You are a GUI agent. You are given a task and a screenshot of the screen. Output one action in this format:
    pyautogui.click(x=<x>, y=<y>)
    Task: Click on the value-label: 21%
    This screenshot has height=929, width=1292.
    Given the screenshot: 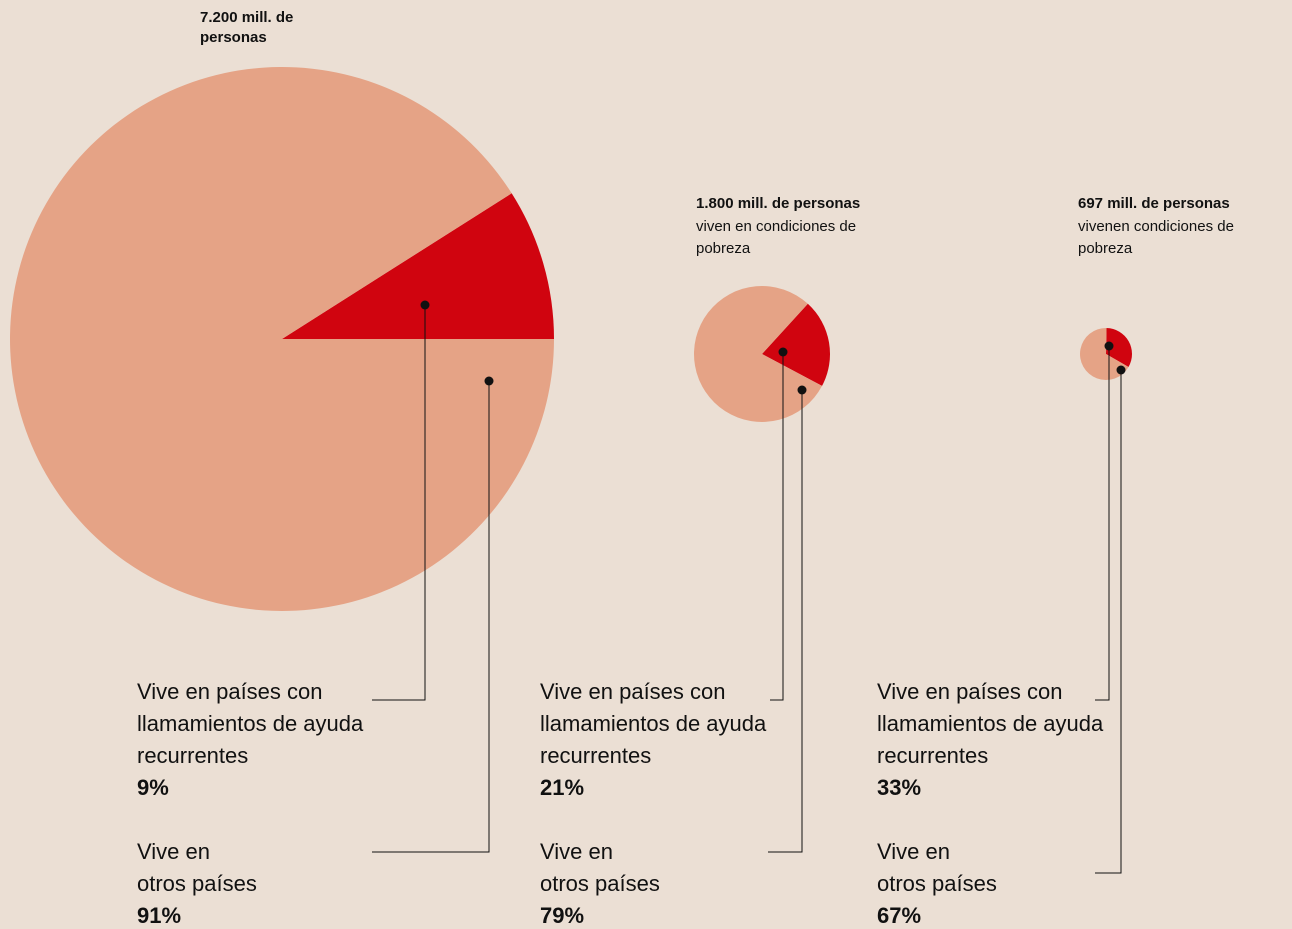 What is the action you would take?
    pyautogui.click(x=562, y=787)
    